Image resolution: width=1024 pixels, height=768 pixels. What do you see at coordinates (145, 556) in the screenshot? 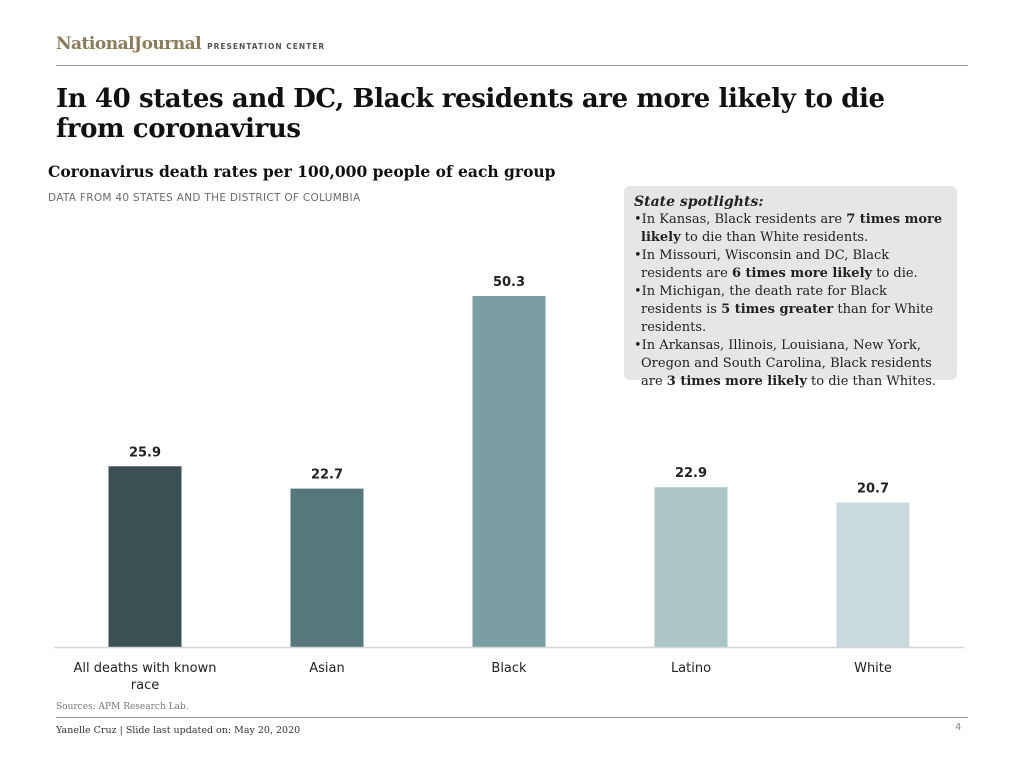
I see `bar-all-deaths-with-known-race` at bounding box center [145, 556].